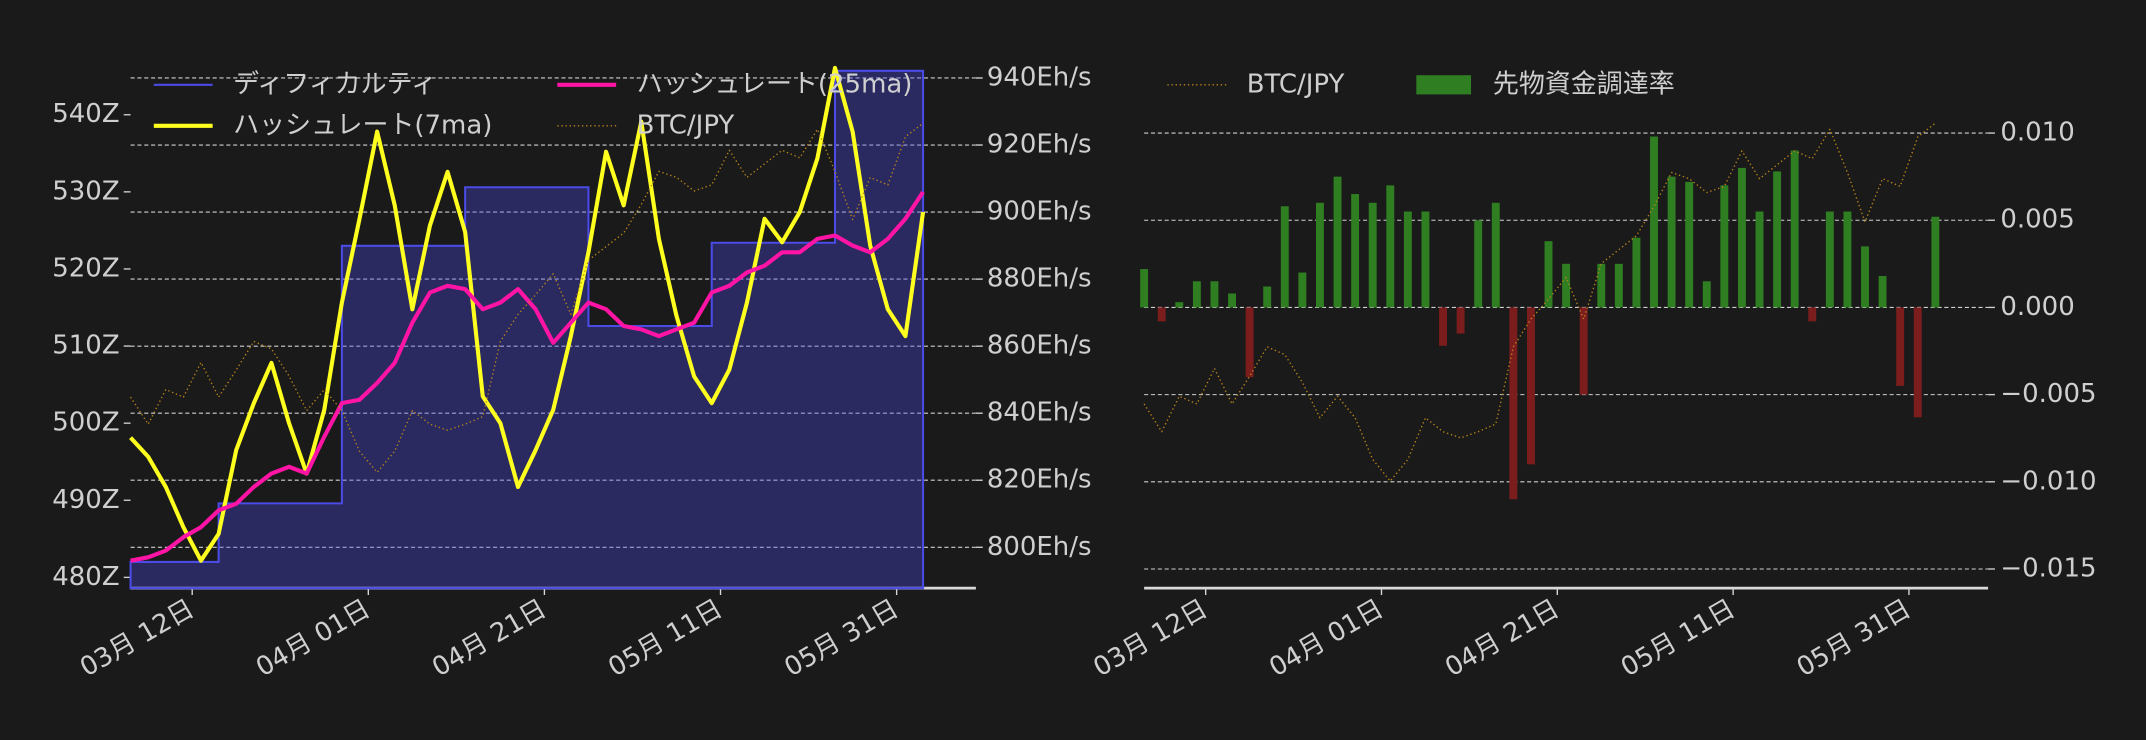 The width and height of the screenshot is (2146, 740). Describe the element at coordinates (85, 577) in the screenshot. I see `y-tick-label: 480Z` at that location.